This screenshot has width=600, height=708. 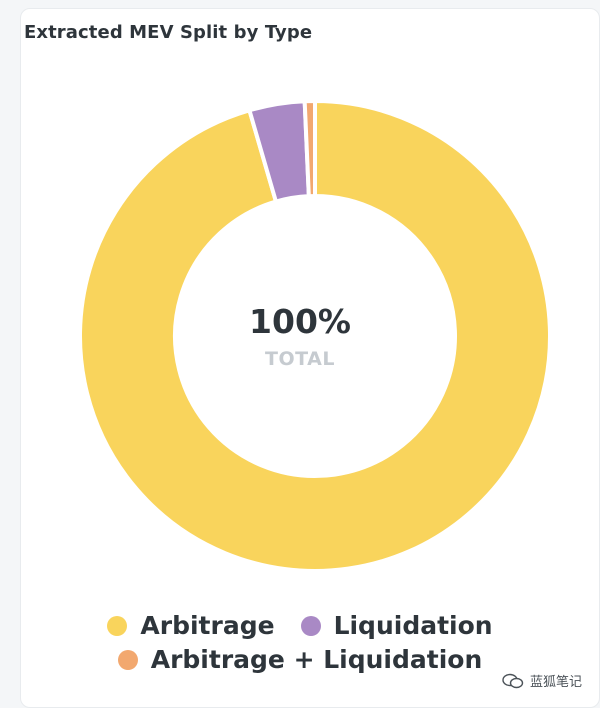 What do you see at coordinates (300, 321) in the screenshot?
I see `center-total-value: 100%` at bounding box center [300, 321].